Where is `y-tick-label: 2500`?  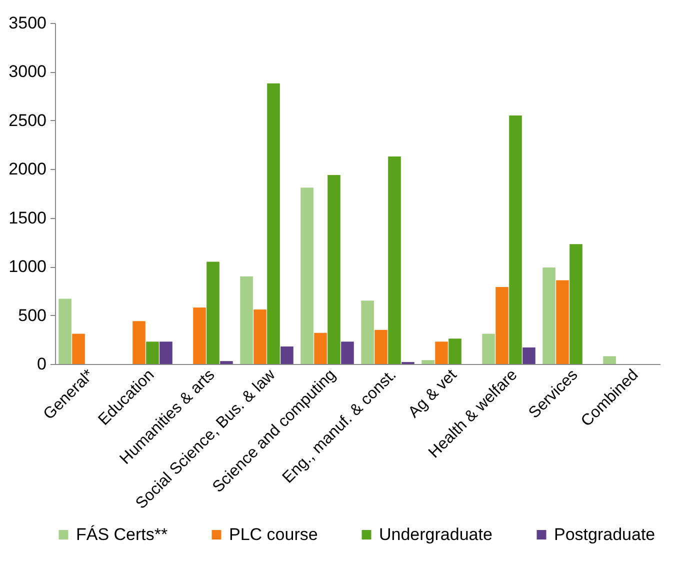
y-tick-label: 2500 is located at coordinates (27, 120).